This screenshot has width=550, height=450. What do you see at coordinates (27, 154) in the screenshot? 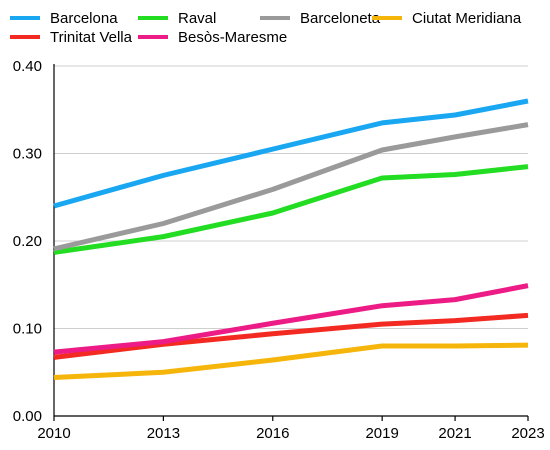
I see `y-tick-label: 0.30` at bounding box center [27, 154].